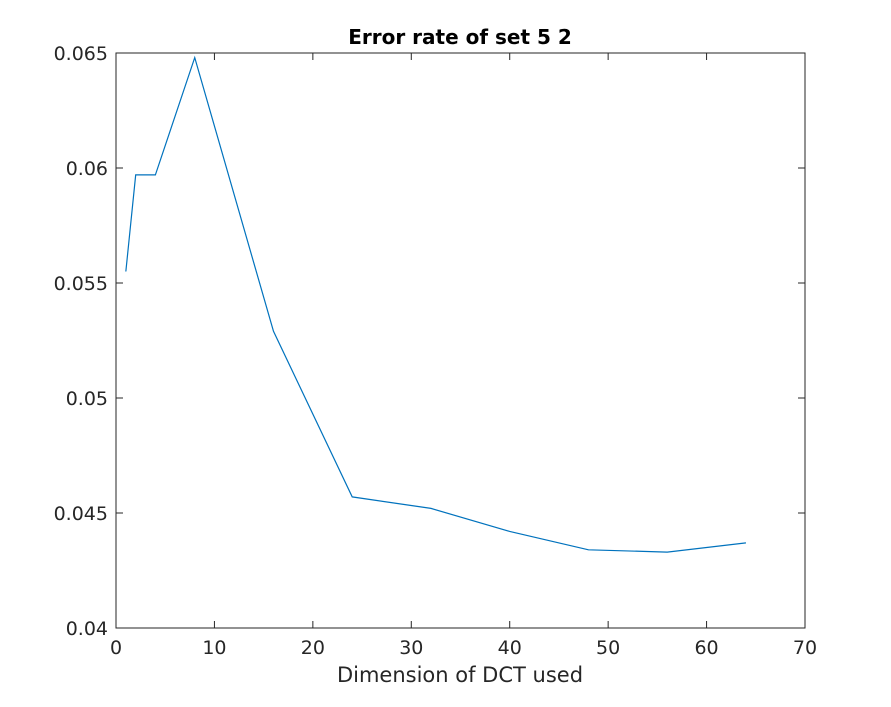 Image resolution: width=891 pixels, height=707 pixels. What do you see at coordinates (463, 648) in the screenshot?
I see `x-tick-labels: 0 10 20 30 40 50 60 70` at bounding box center [463, 648].